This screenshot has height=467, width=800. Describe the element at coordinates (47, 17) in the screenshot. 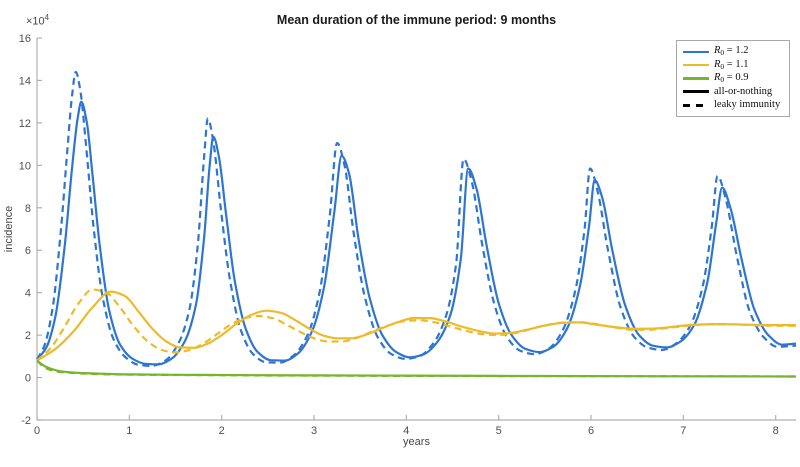

I see `multiplier-exponent: 4` at that location.